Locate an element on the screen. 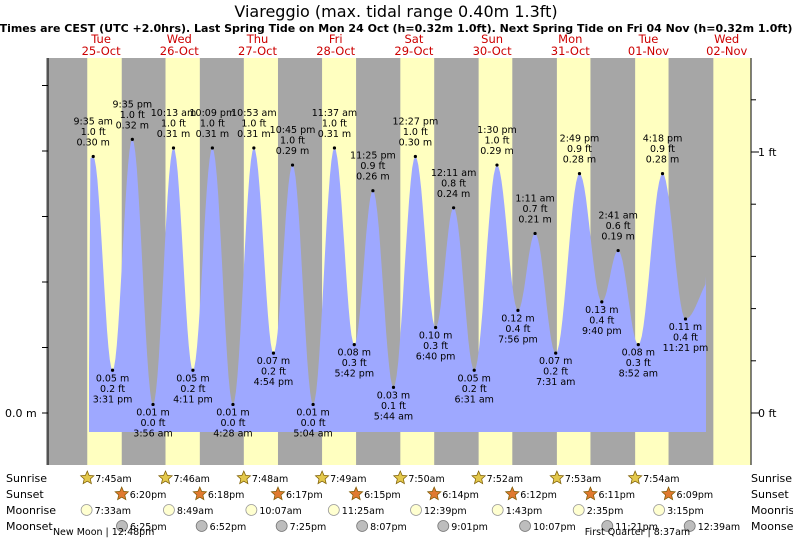  high-tide-label: 2:49 pm is located at coordinates (580, 139).